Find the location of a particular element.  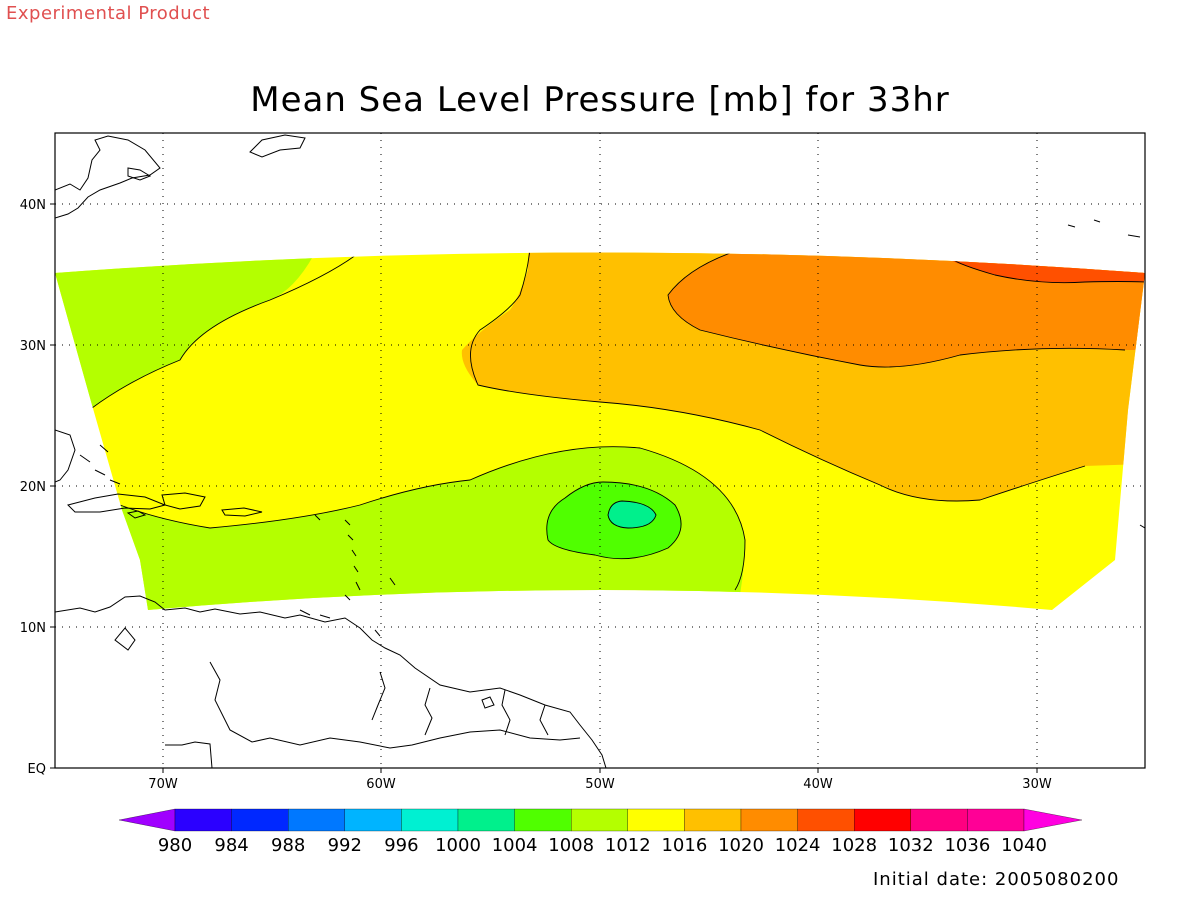

colorbar-tick-label: 1028 is located at coordinates (854, 845).